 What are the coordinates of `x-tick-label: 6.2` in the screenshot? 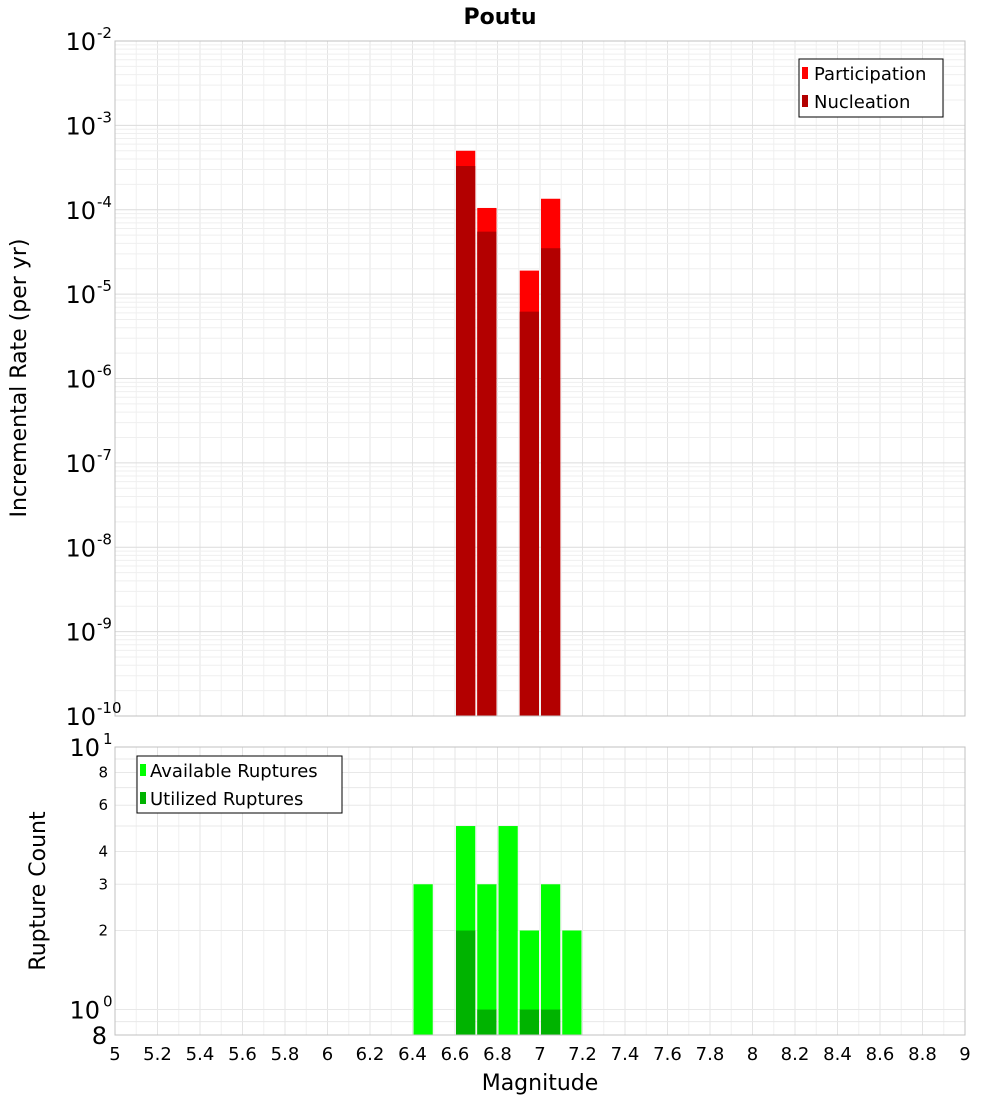 It's located at (370, 1054).